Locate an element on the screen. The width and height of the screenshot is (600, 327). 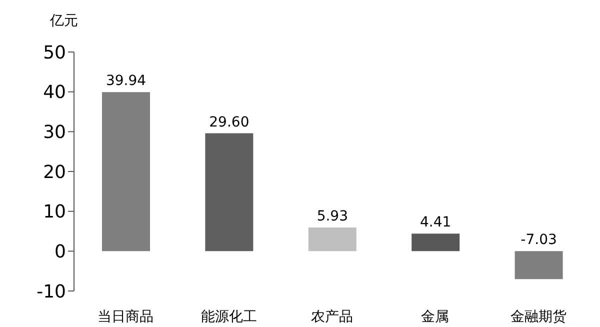
data-label: 39.94 is located at coordinates (126, 81).